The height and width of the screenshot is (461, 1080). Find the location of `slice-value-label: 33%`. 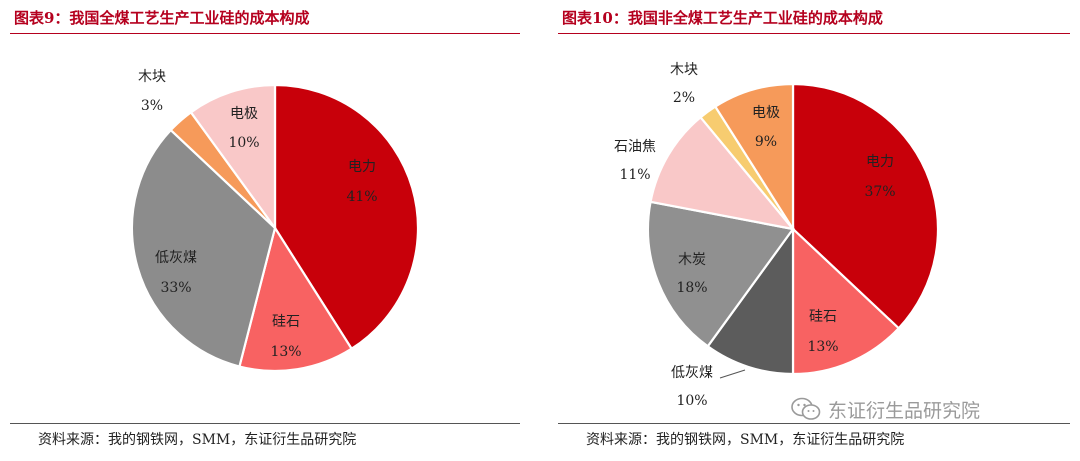

slice-value-label: 33% is located at coordinates (175, 288).